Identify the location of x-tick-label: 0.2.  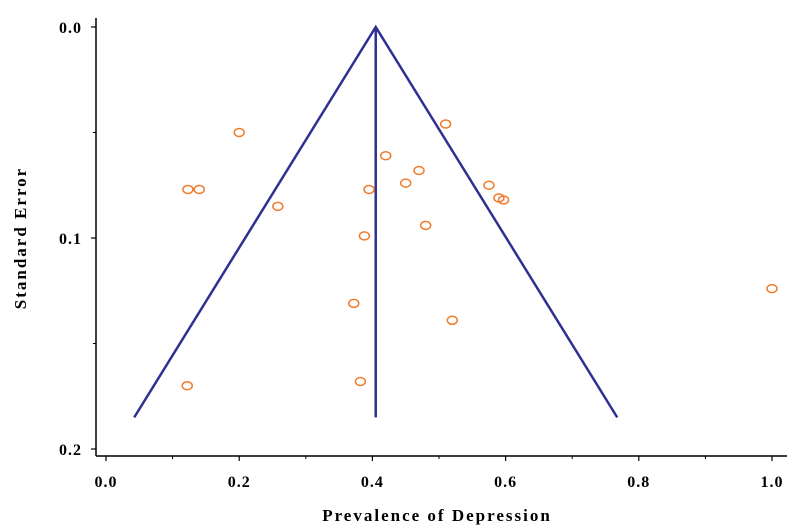
(239, 482).